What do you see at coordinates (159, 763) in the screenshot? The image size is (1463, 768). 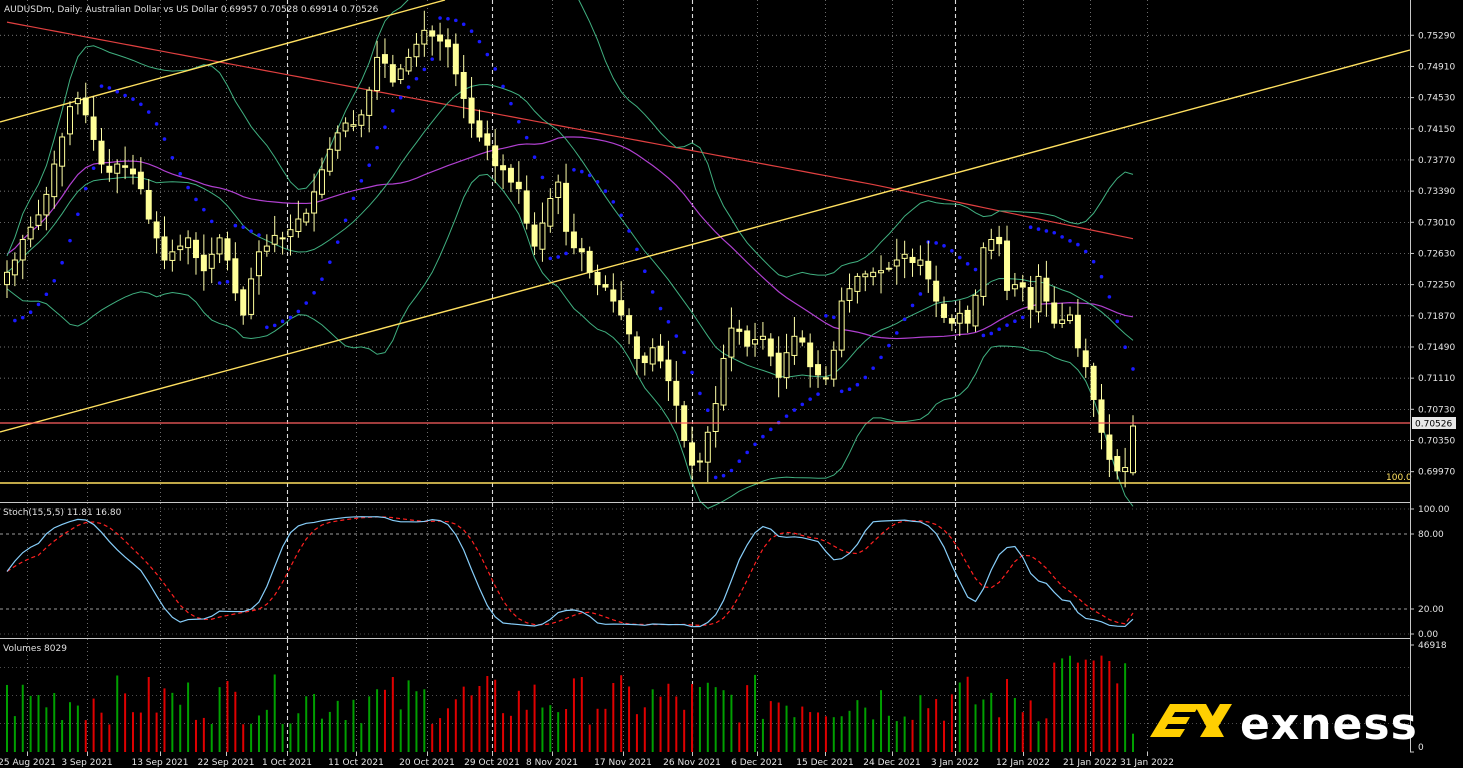 I see `time-tick-label: 13 Sep 2021` at bounding box center [159, 763].